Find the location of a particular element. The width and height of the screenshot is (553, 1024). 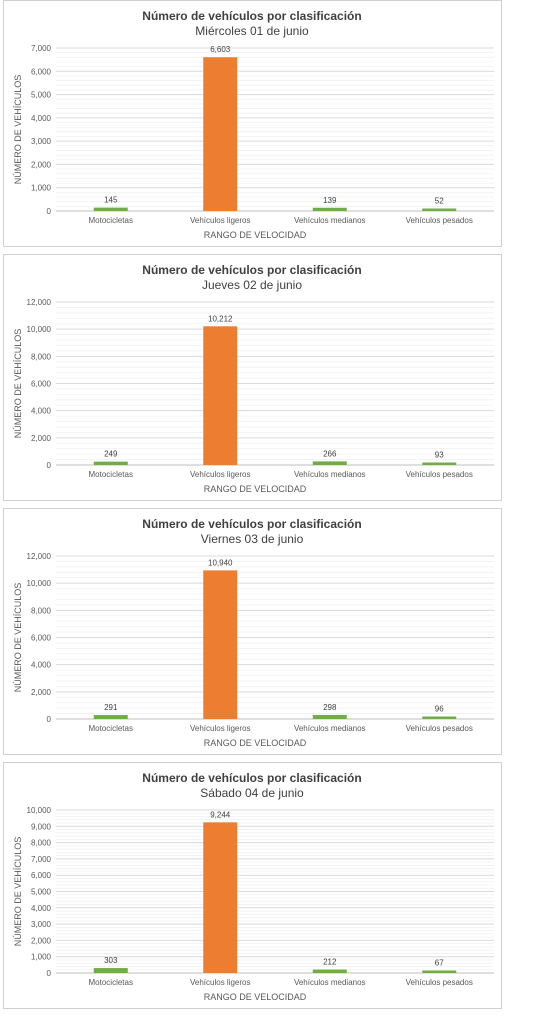

data-label: 212 is located at coordinates (330, 962).